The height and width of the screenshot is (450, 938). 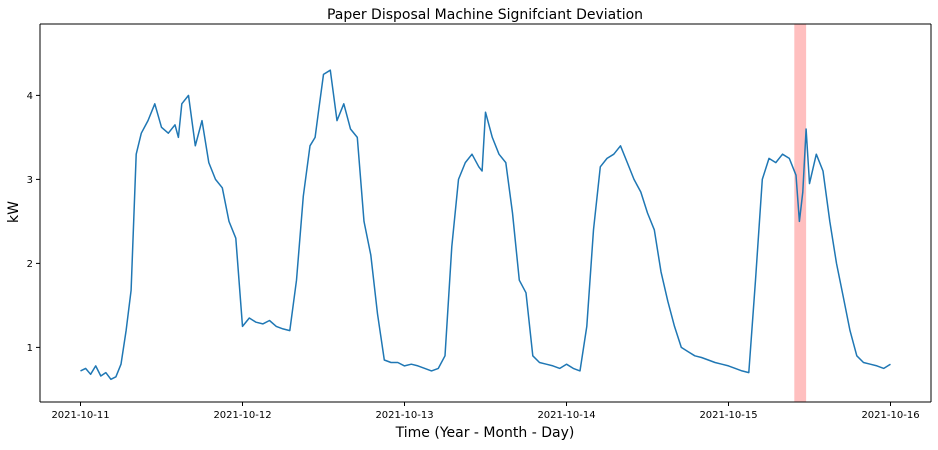 What do you see at coordinates (33, 222) in the screenshot?
I see `y-tick-layer: 1 2 3 4` at bounding box center [33, 222].